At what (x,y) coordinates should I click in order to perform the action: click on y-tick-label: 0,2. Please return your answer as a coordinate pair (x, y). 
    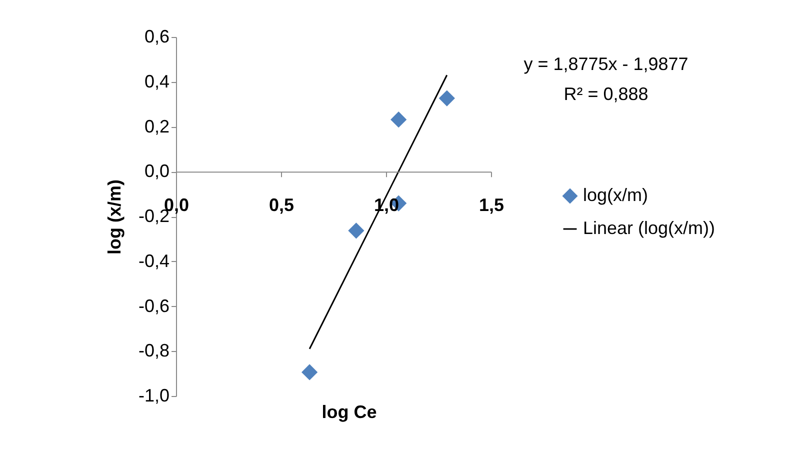
    Looking at the image, I should click on (157, 126).